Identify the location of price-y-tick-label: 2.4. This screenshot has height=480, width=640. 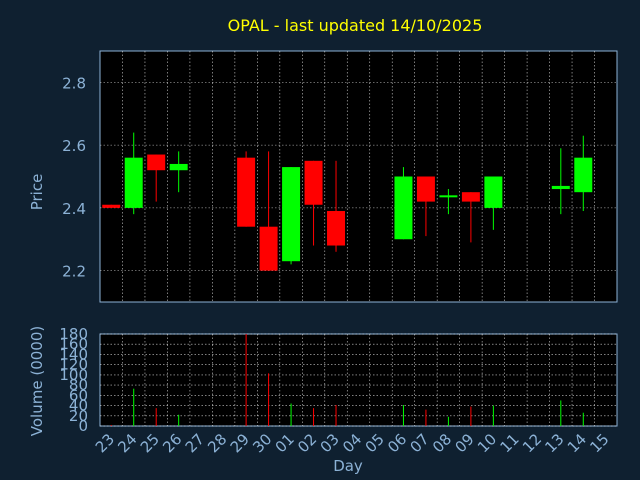
(74, 209).